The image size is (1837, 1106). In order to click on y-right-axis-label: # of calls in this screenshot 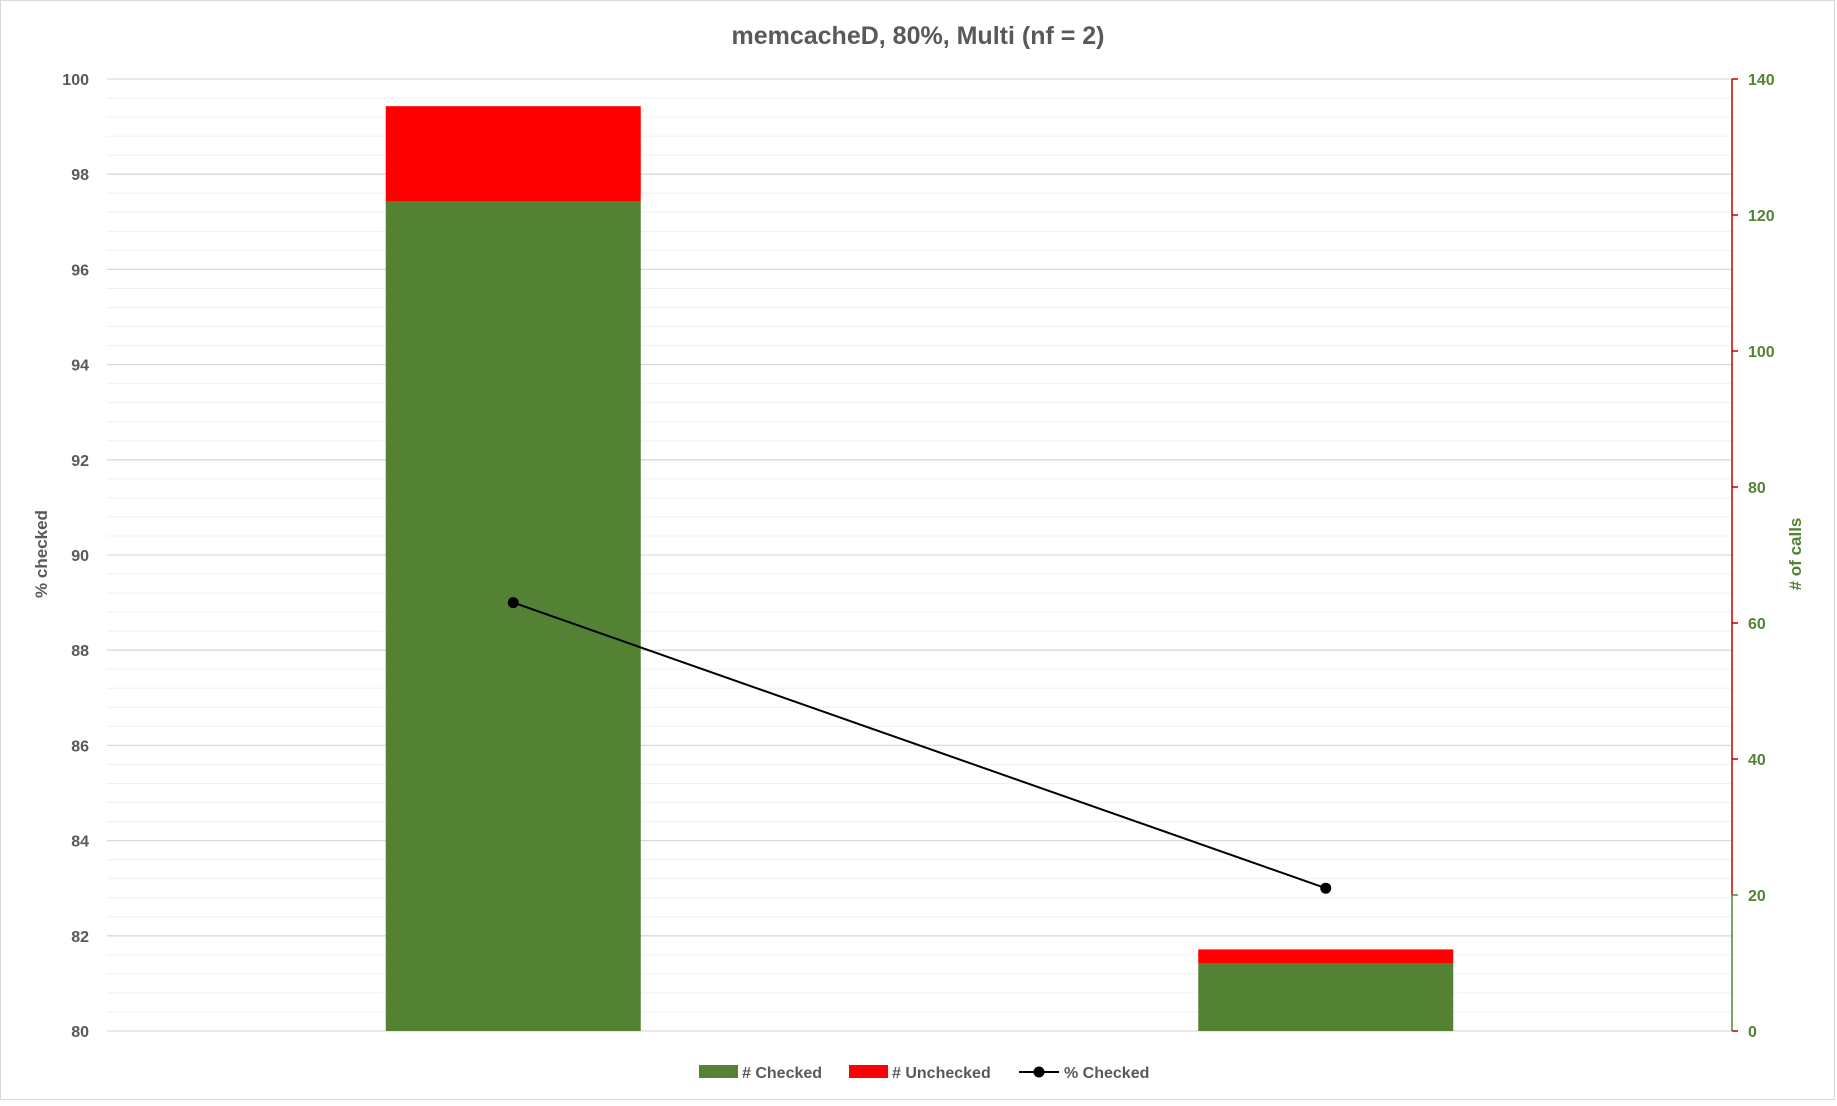, I will do `click(1795, 554)`.